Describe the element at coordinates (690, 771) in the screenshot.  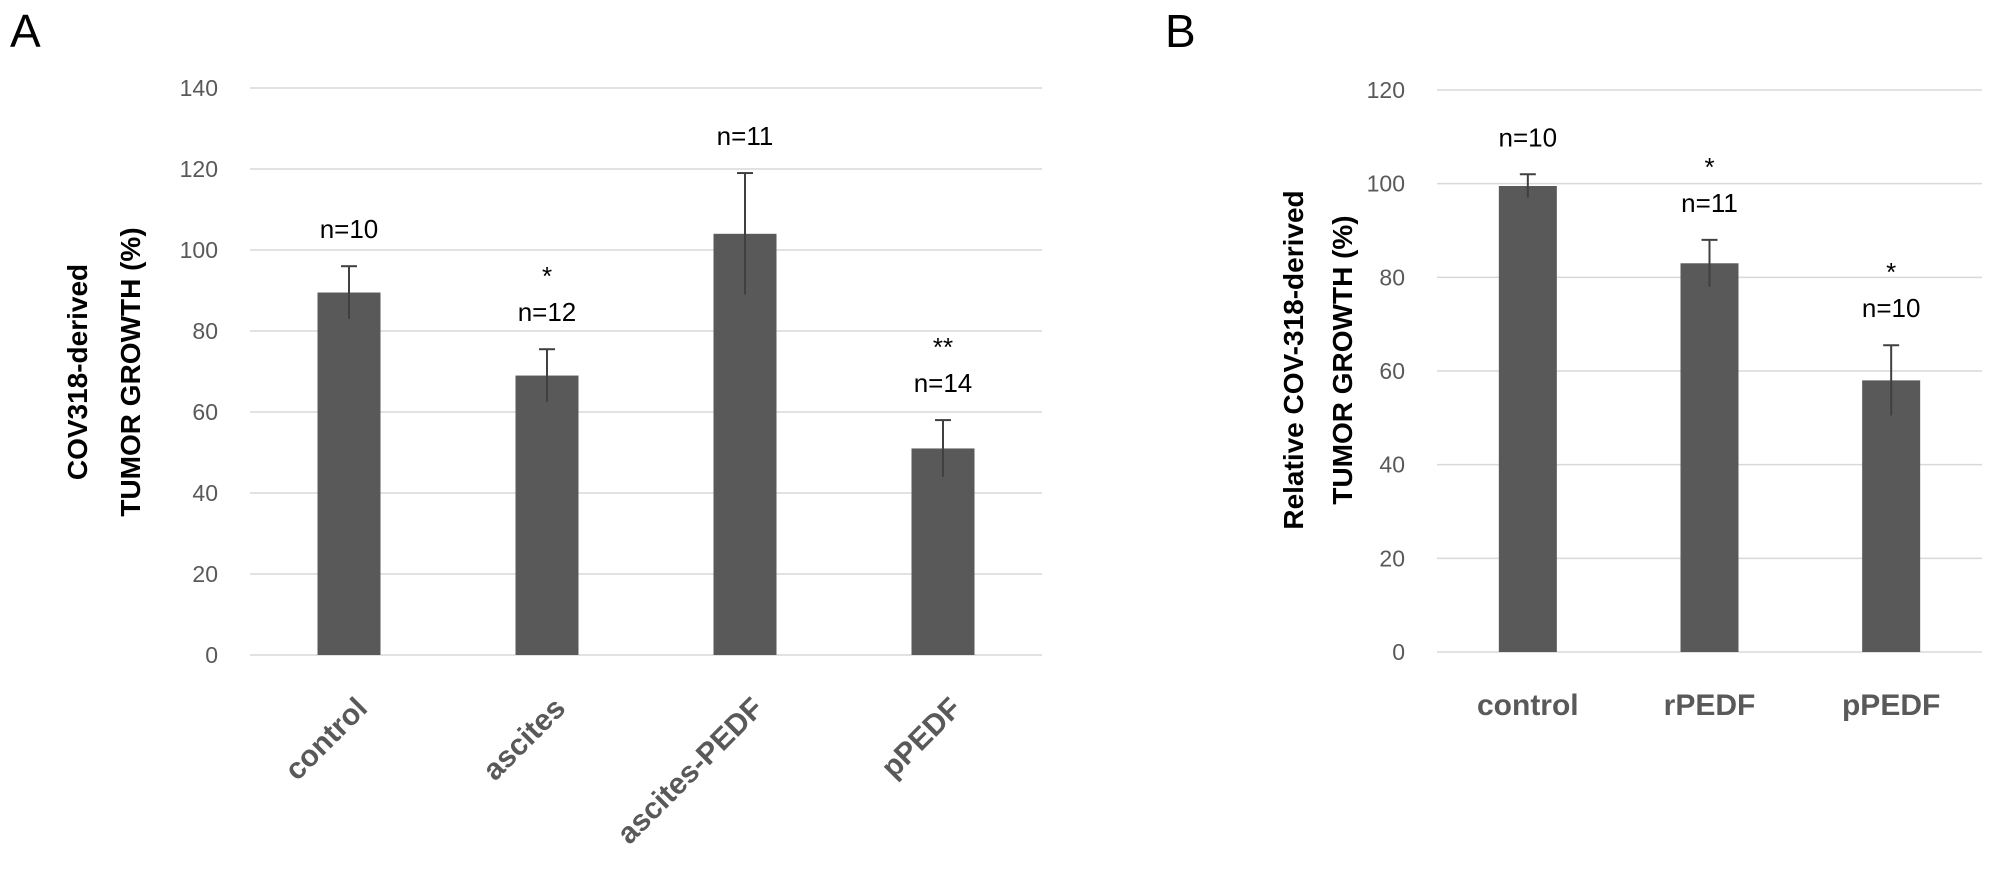
I see `chart-a-category-label: ascites-PEDF` at that location.